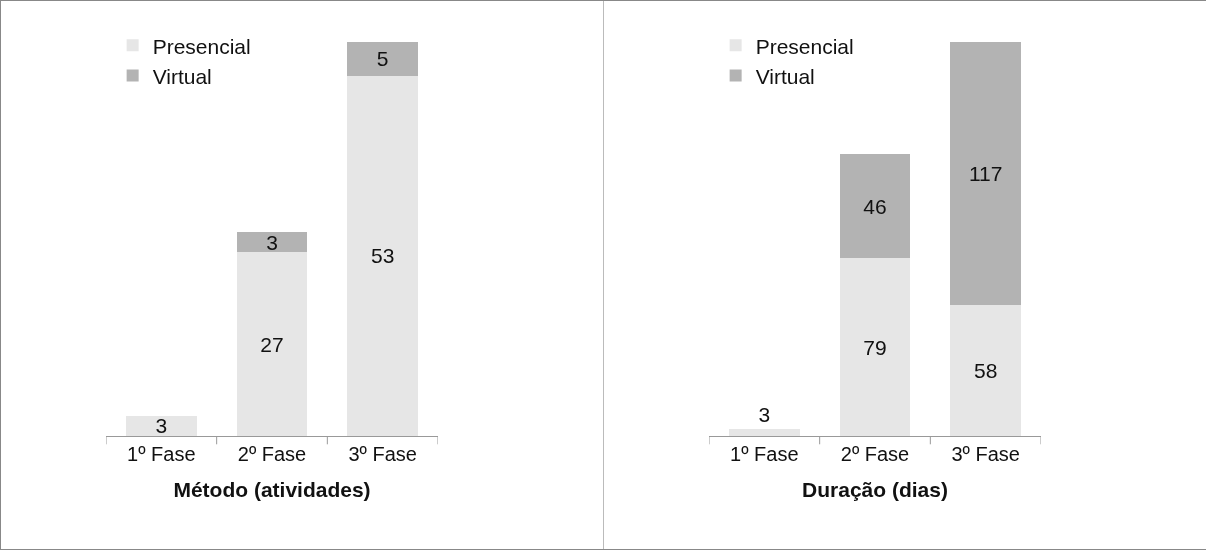 The image size is (1206, 550). I want to click on data-label: 27, so click(272, 344).